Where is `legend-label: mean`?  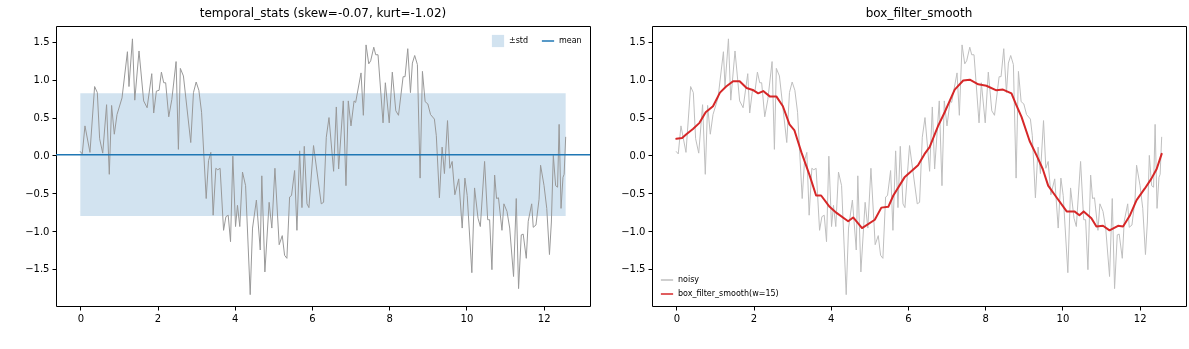 legend-label: mean is located at coordinates (570, 40).